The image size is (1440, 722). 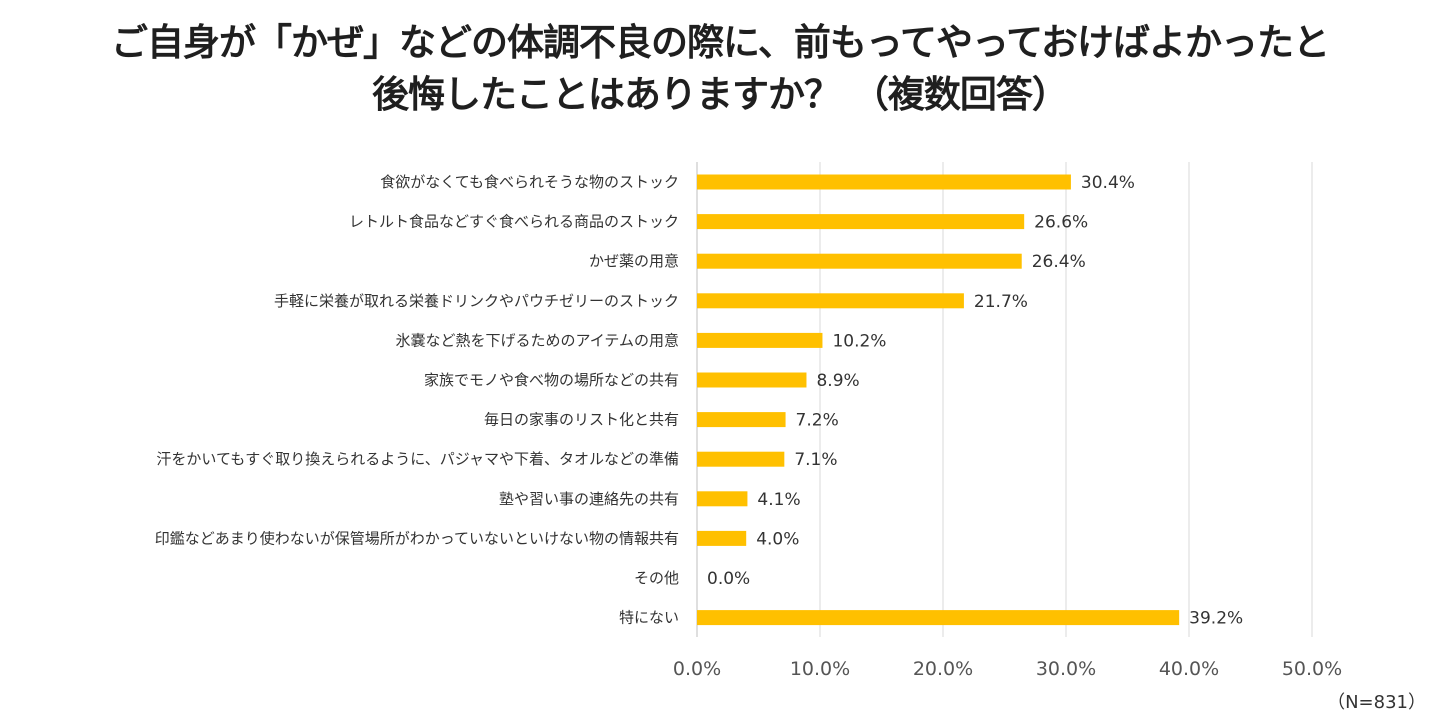 I want to click on category-label: 家族でモノや食べ物の場所などの共有, so click(x=551, y=380).